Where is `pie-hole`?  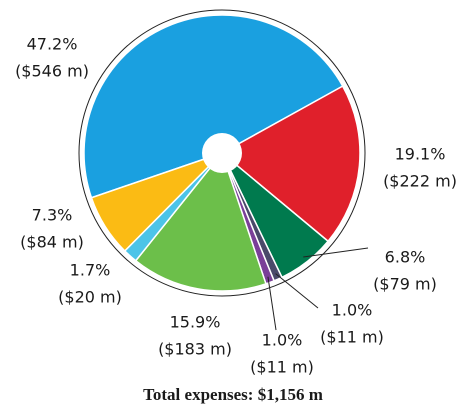
pie-hole is located at coordinates (222, 153).